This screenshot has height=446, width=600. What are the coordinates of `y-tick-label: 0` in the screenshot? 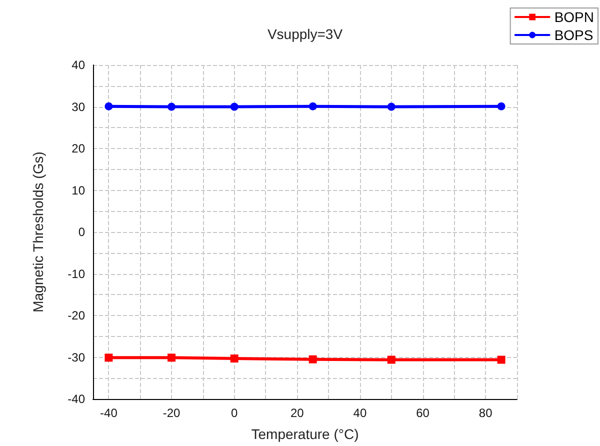 It's located at (82, 232).